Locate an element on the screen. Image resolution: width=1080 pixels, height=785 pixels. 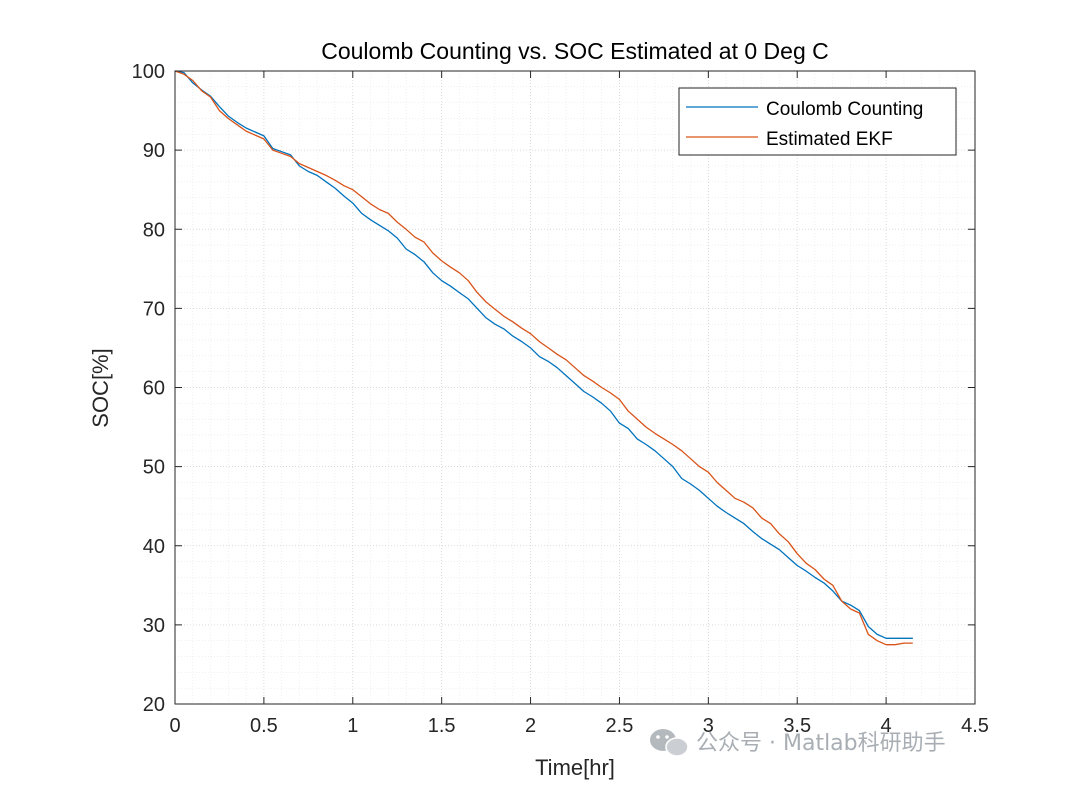
y-tick-label: 60 is located at coordinates (154, 389).